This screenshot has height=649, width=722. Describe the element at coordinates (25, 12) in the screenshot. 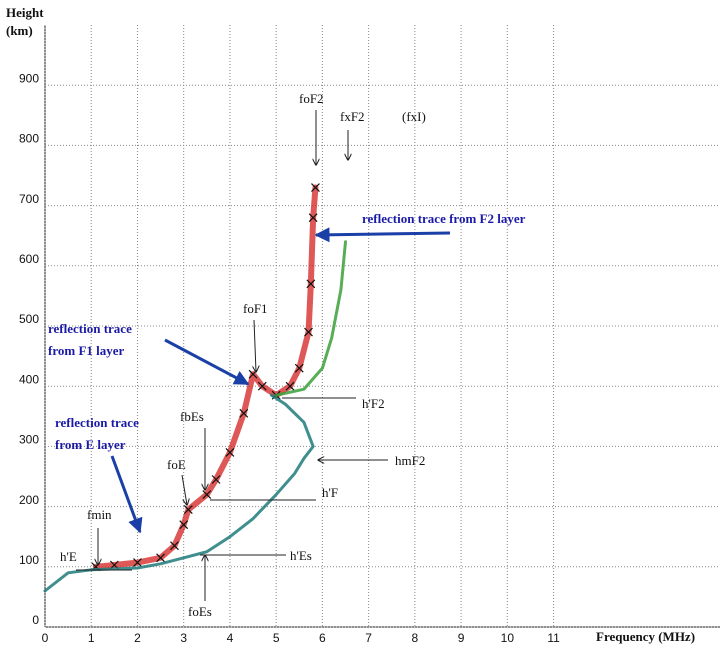

I see `y-title: Height` at that location.